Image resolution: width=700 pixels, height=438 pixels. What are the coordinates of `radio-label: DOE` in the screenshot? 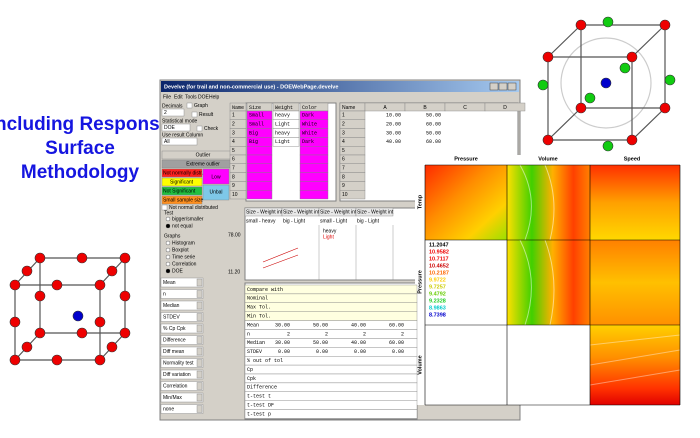 It's located at (178, 271).